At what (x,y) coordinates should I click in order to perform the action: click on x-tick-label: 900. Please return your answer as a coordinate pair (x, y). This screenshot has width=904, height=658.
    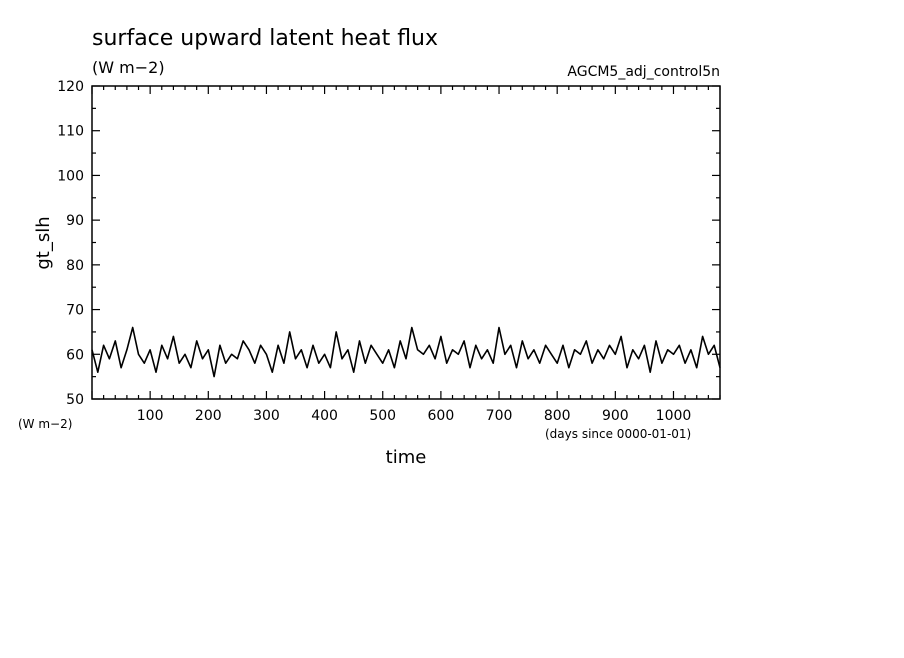
    Looking at the image, I should click on (615, 416).